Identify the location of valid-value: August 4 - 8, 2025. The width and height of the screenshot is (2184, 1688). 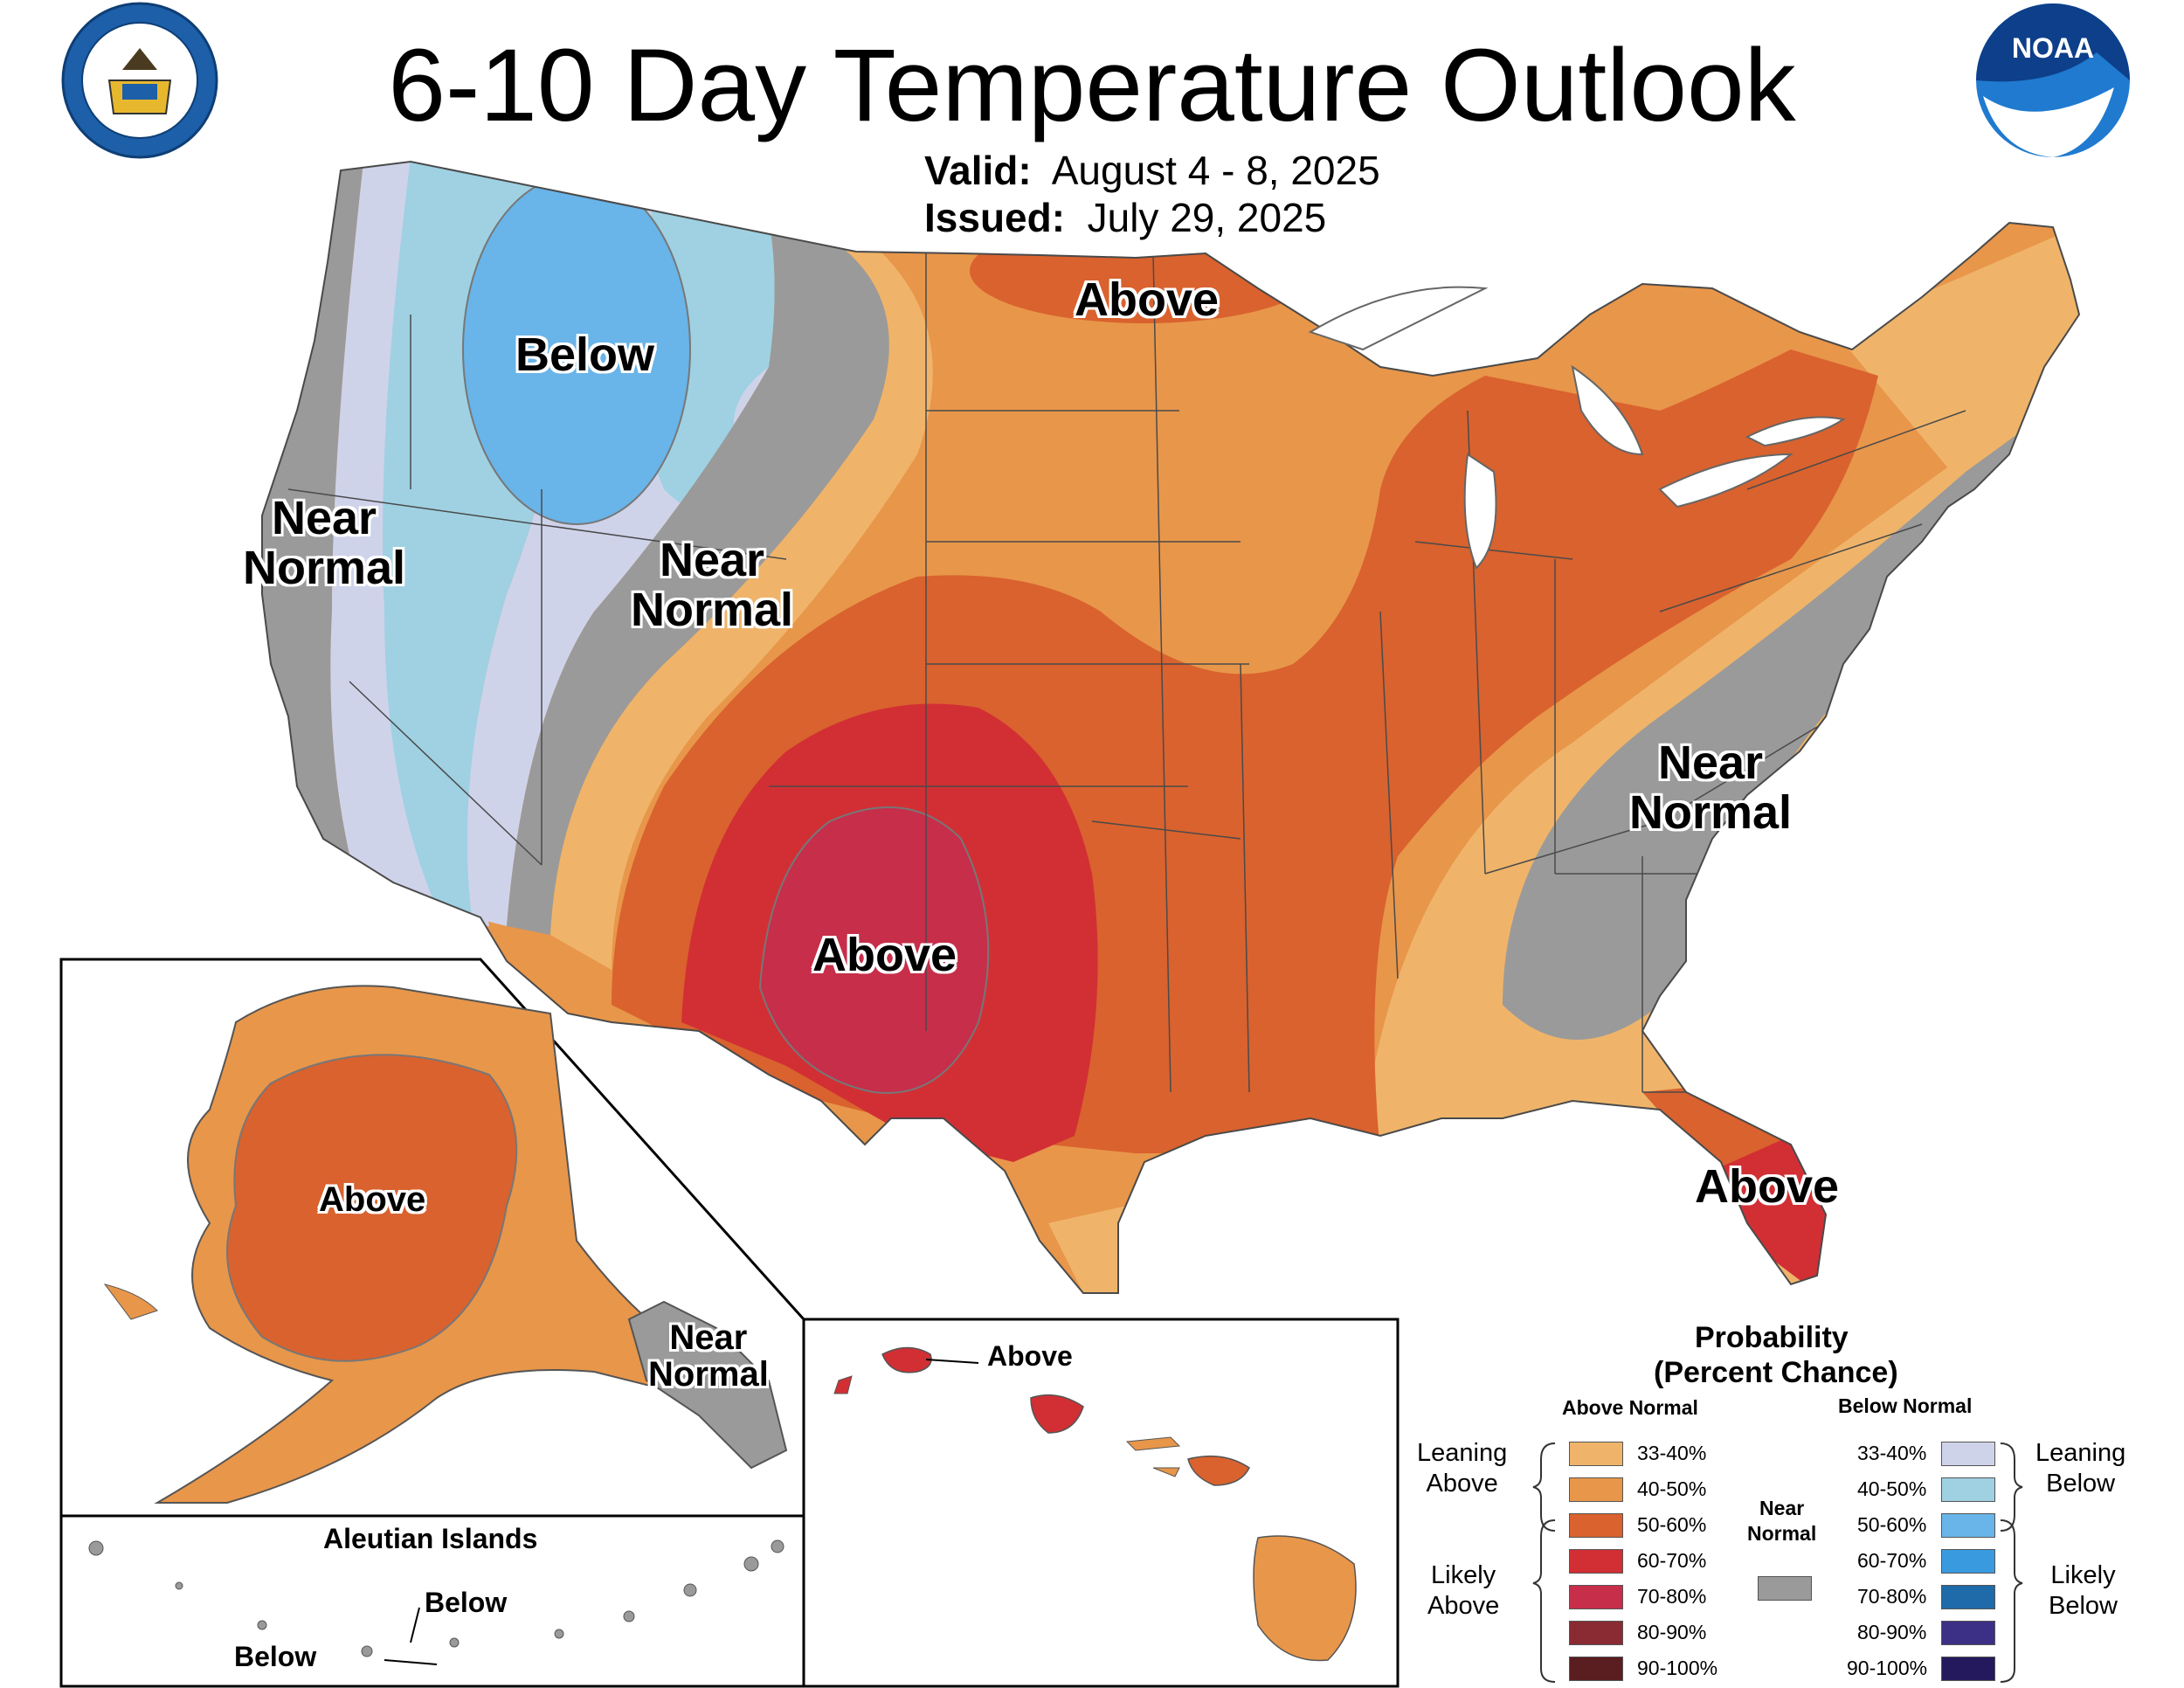
(1215, 170).